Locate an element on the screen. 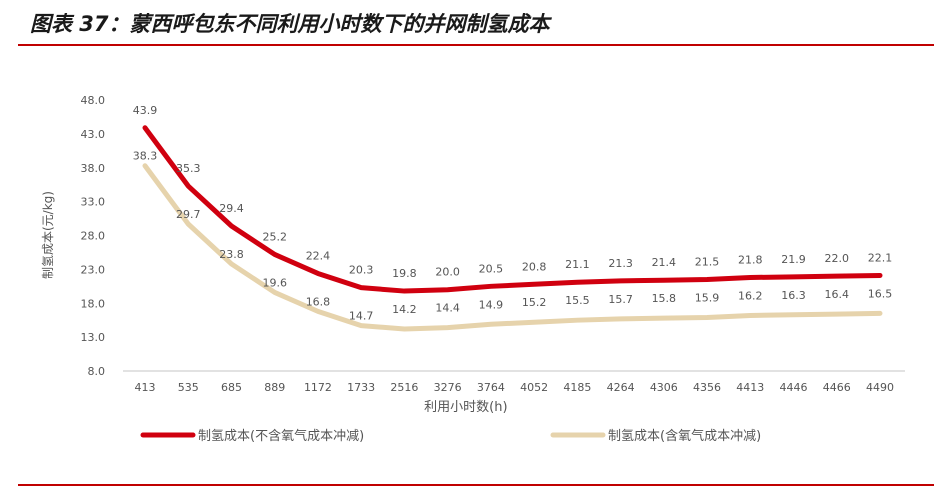 This screenshot has height=490, width=941. data-label: 22.4 is located at coordinates (318, 255).